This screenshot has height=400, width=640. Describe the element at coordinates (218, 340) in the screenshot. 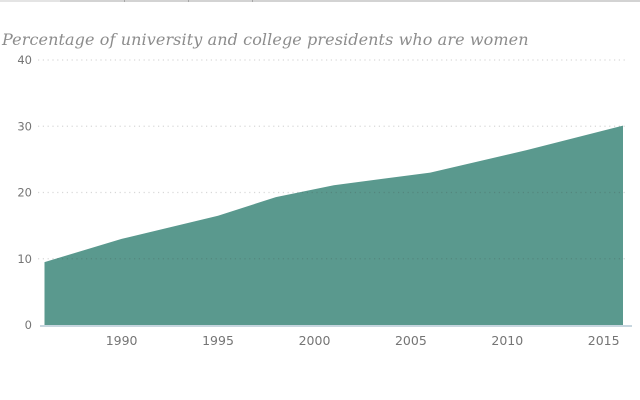

I see `x-tick-label-1995: 1995` at that location.